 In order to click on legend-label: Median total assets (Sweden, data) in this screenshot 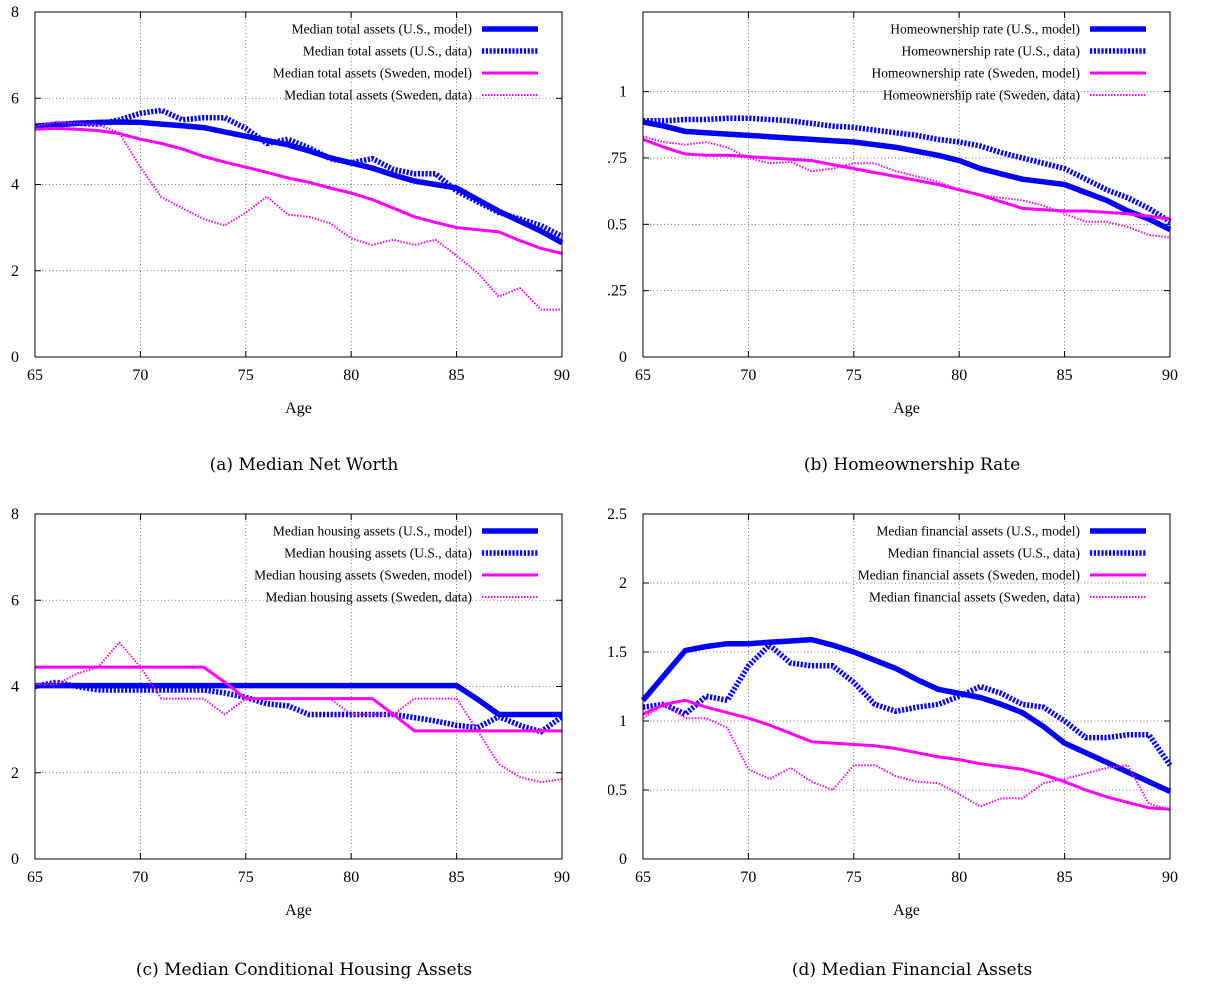, I will do `click(378, 95)`.